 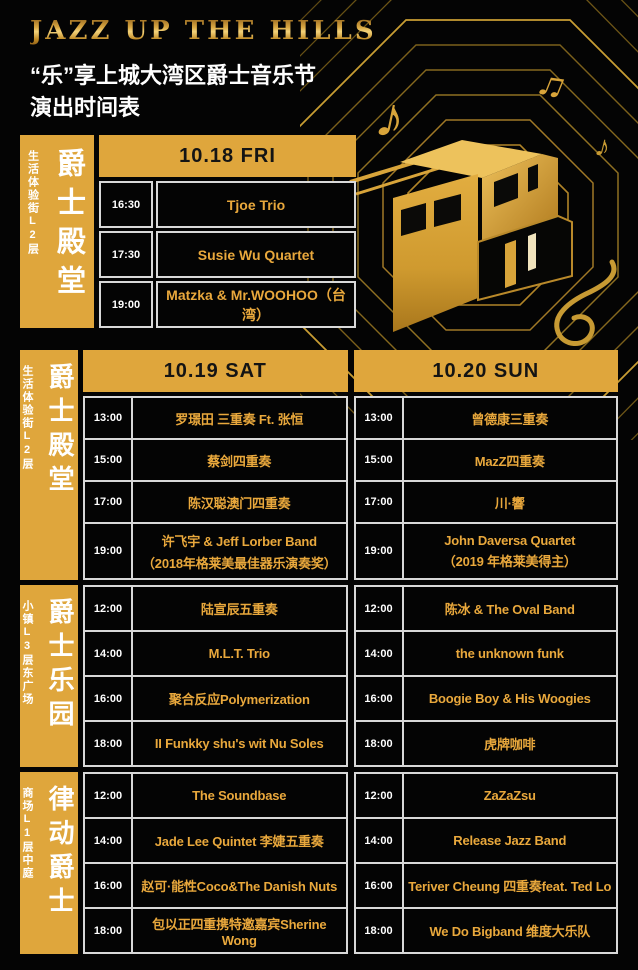 I want to click on schedule-row: 18:00 We Do Bigband 维度大乐队, so click(x=485, y=929).